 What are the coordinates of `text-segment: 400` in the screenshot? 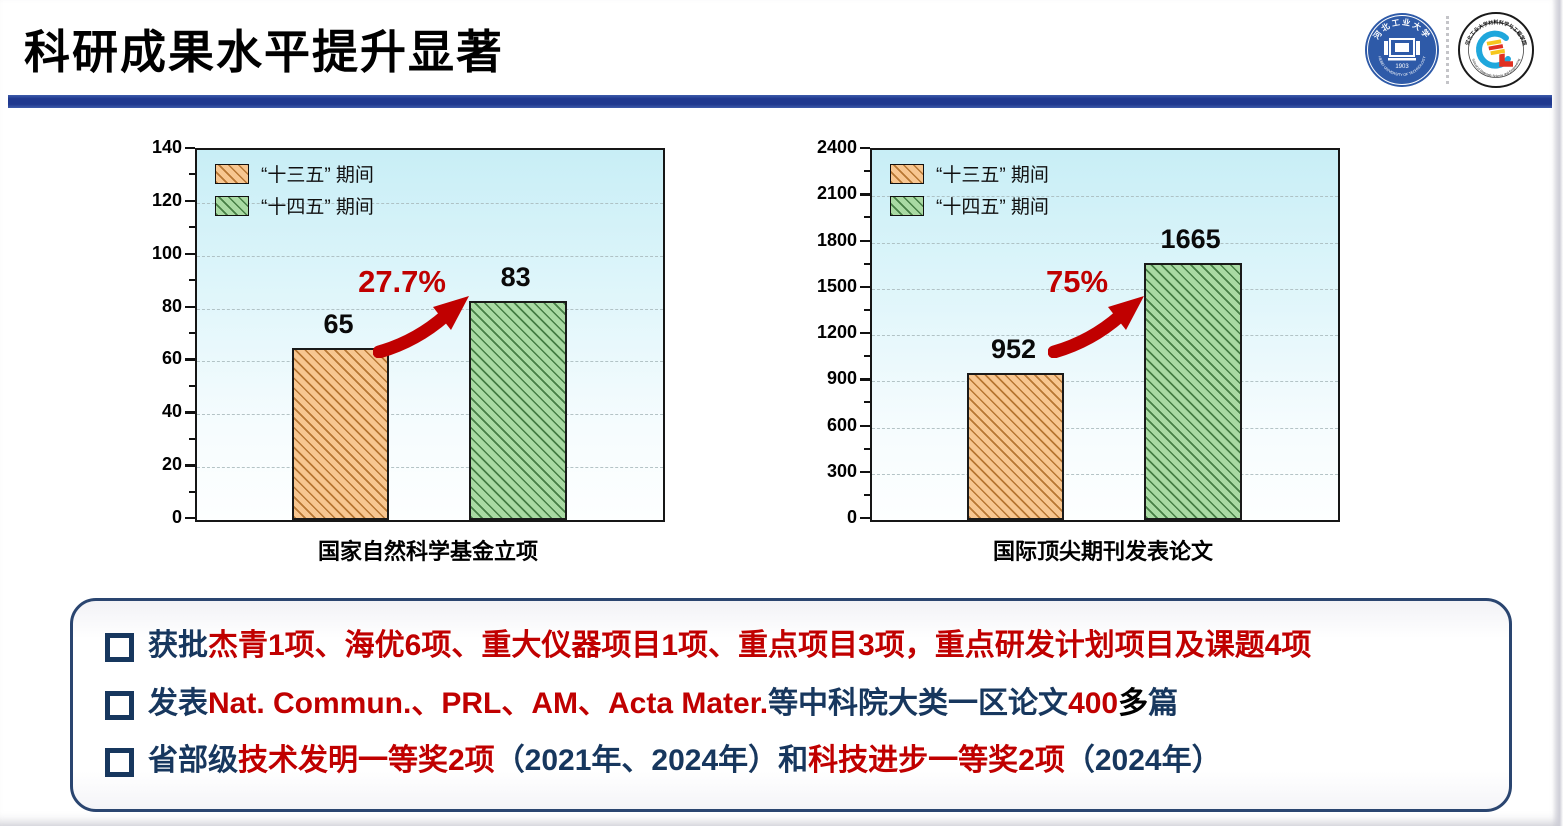 It's located at (1093, 703).